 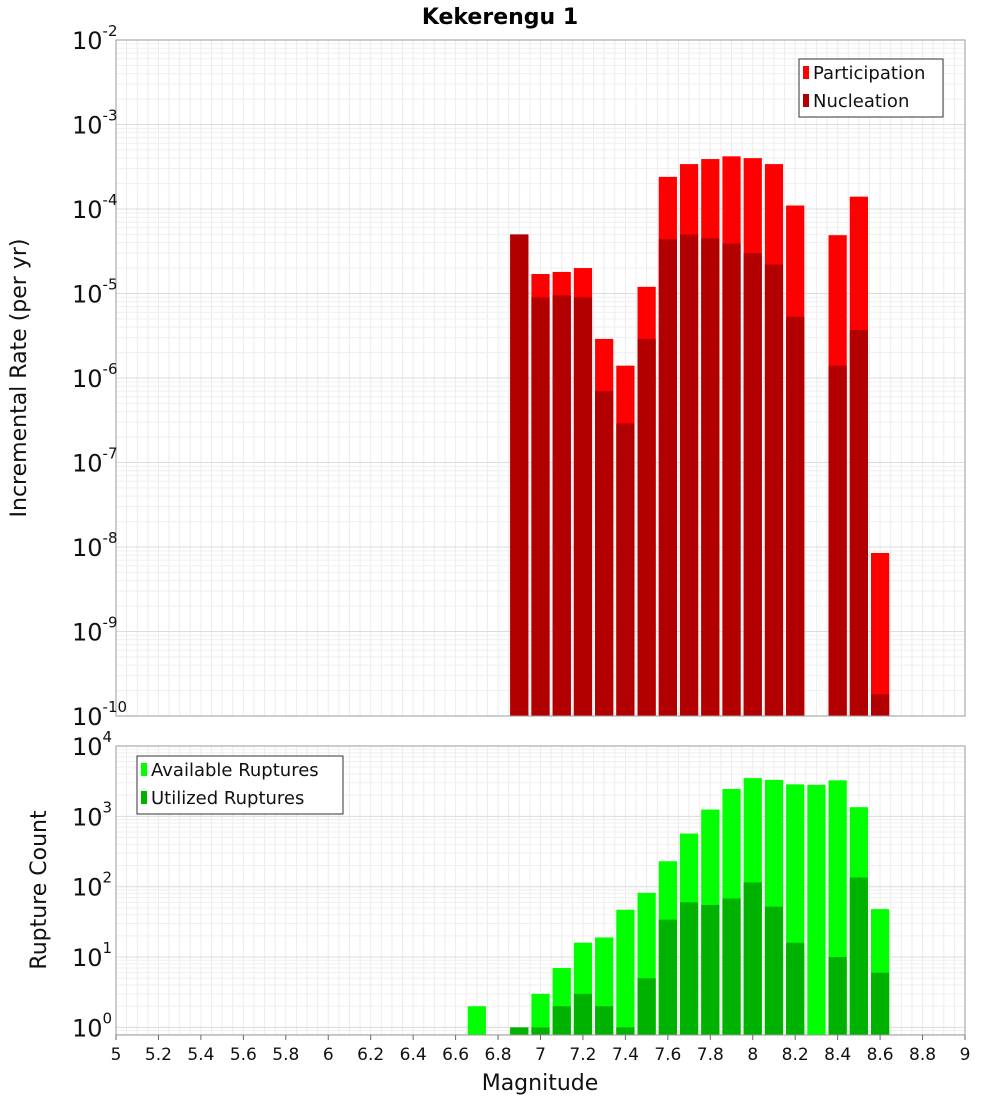 What do you see at coordinates (795, 1055) in the screenshot?
I see `x-tick-label: 8.2` at bounding box center [795, 1055].